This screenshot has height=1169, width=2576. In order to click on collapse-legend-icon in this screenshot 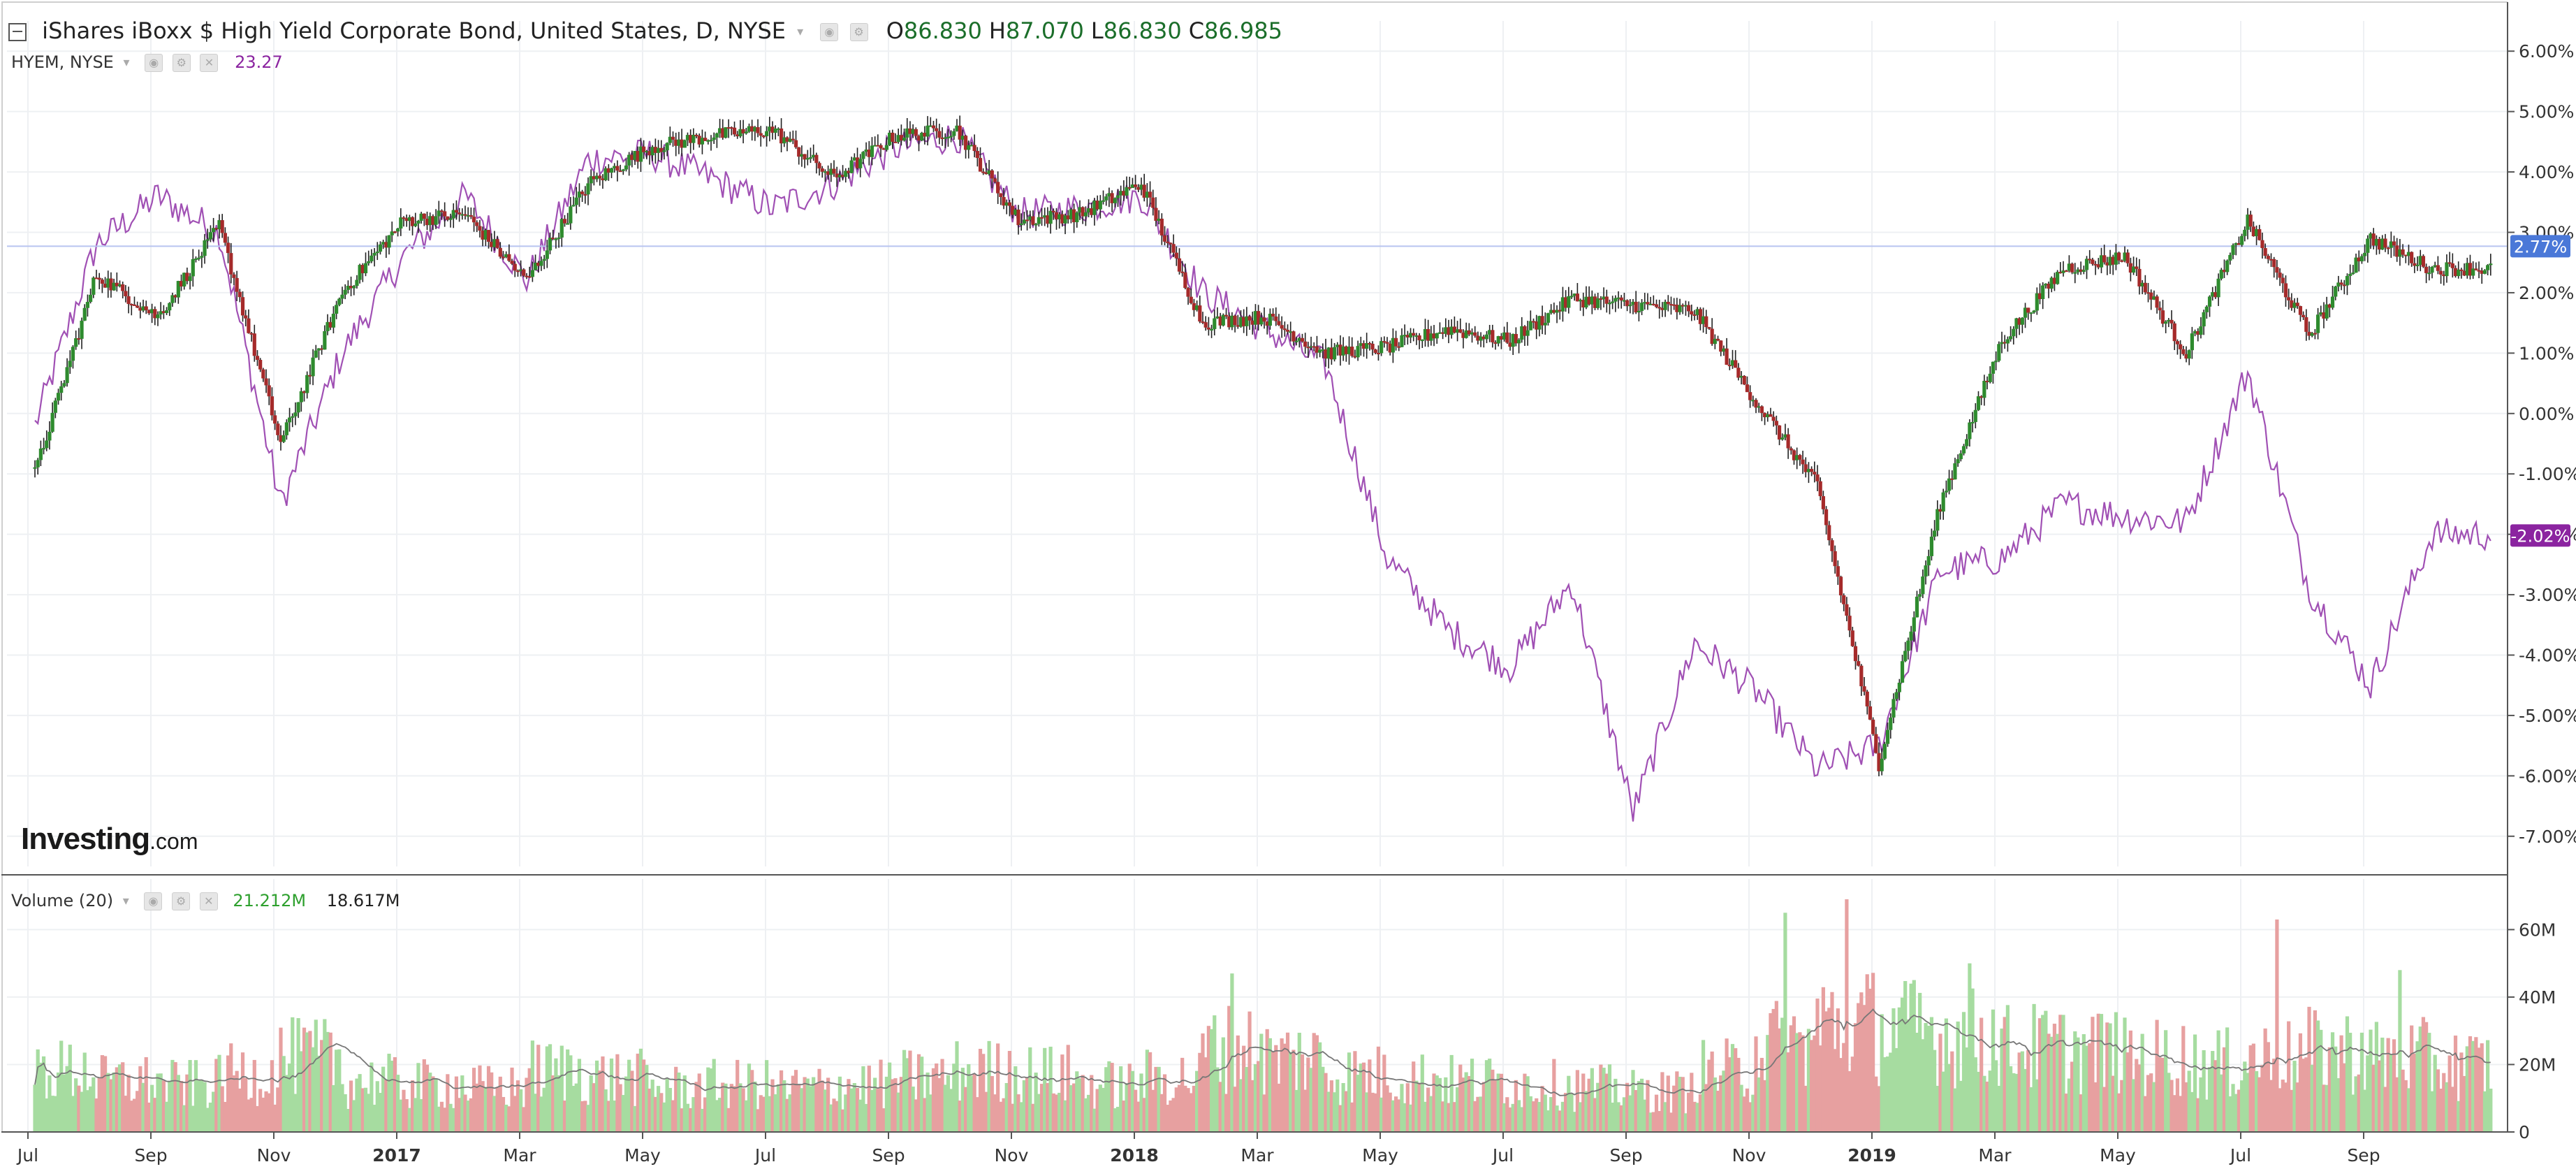, I will do `click(17, 32)`.